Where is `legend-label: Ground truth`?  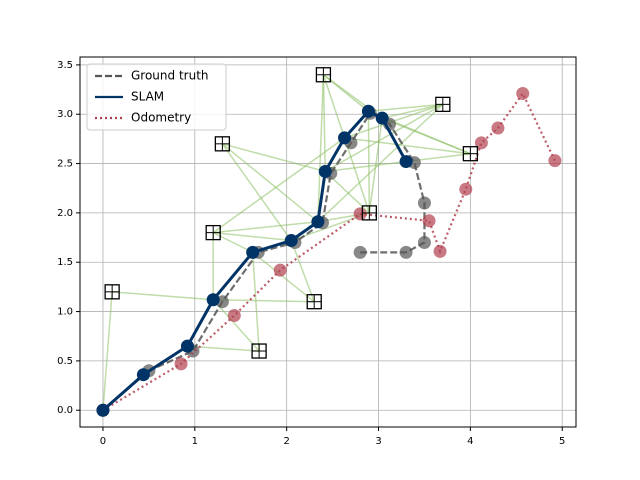 legend-label: Ground truth is located at coordinates (170, 76).